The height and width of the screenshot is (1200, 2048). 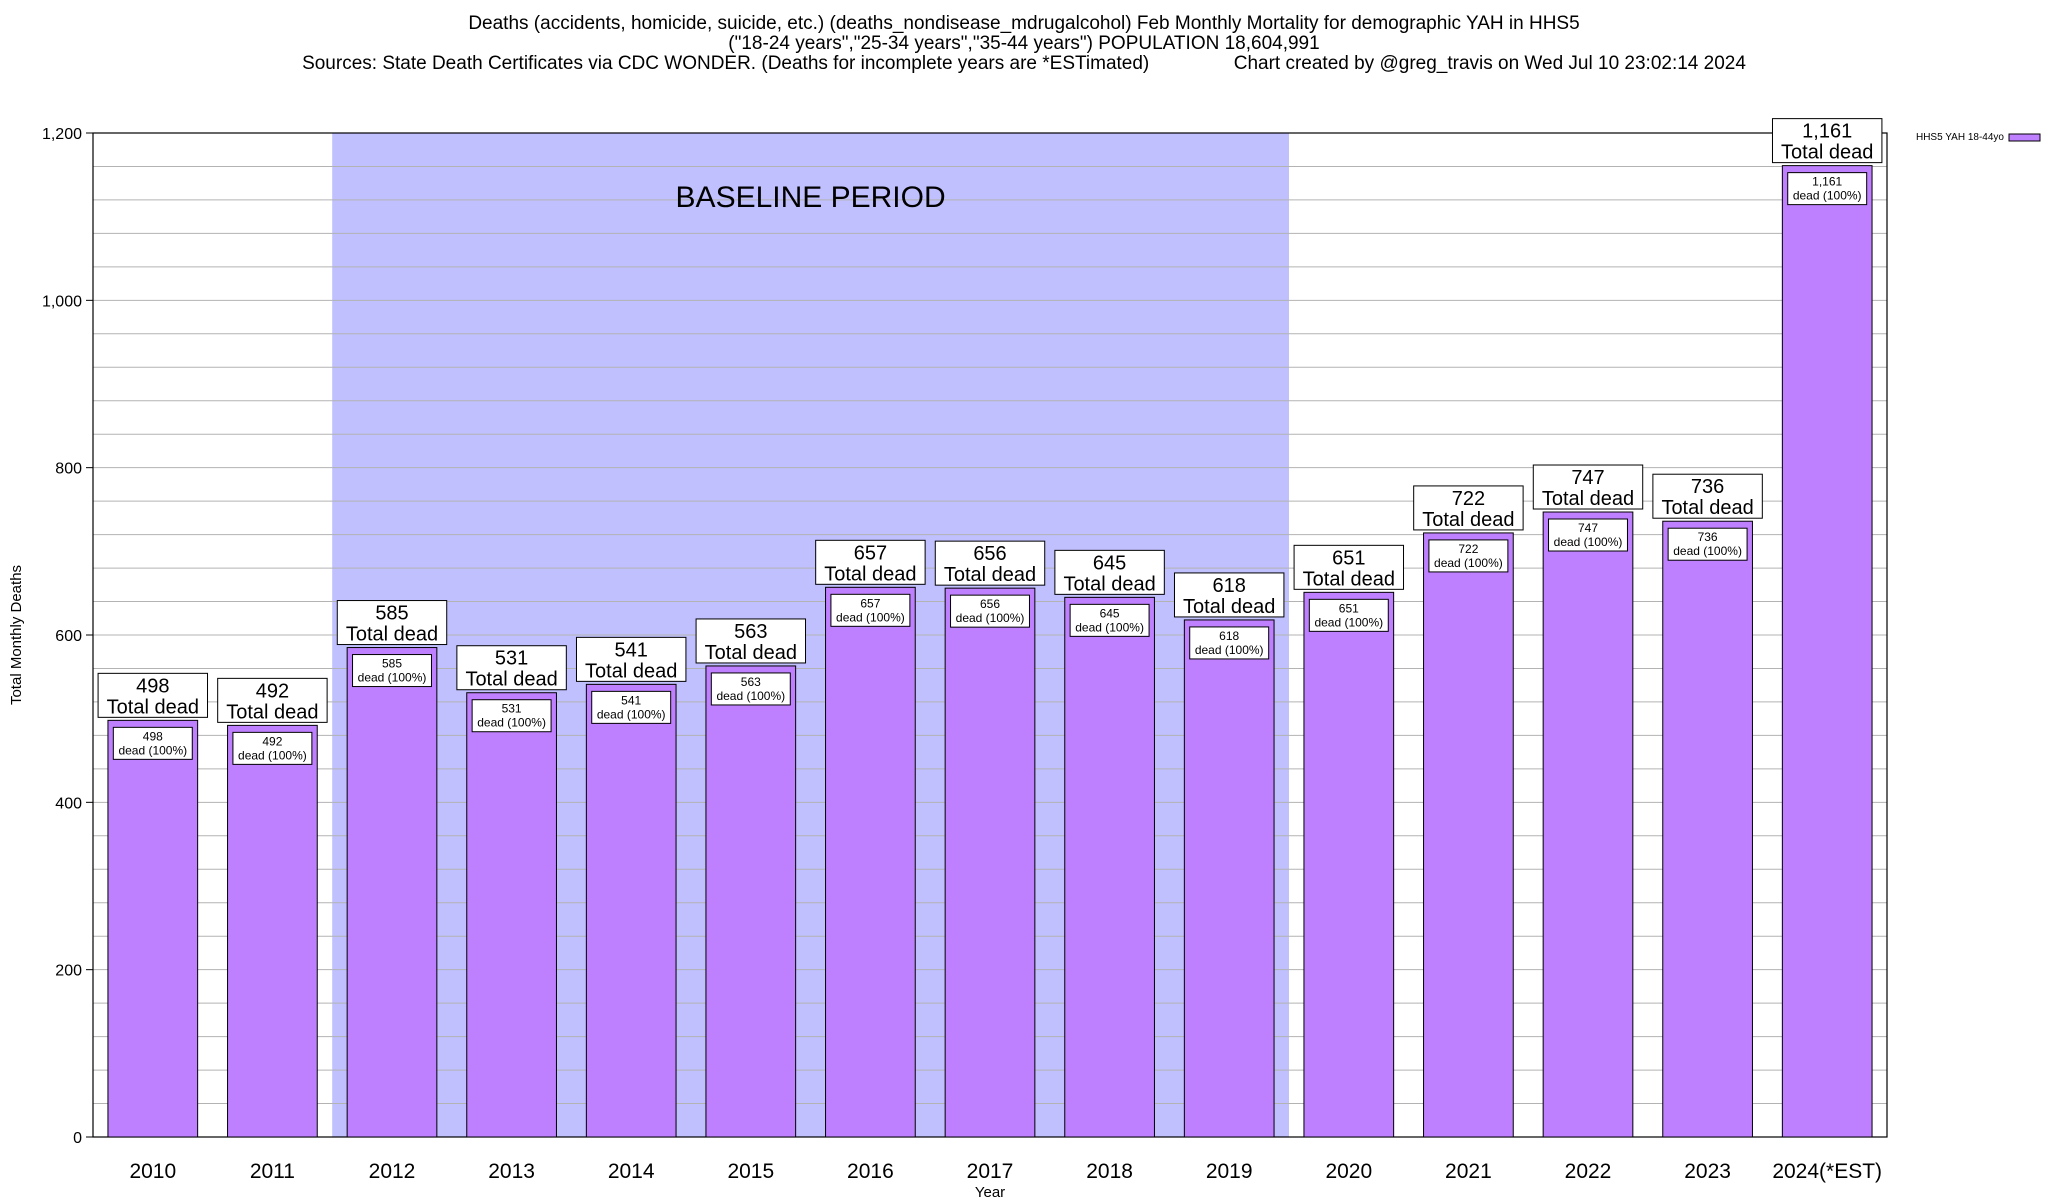 What do you see at coordinates (1468, 549) in the screenshot?
I see `inner-label-value: 722` at bounding box center [1468, 549].